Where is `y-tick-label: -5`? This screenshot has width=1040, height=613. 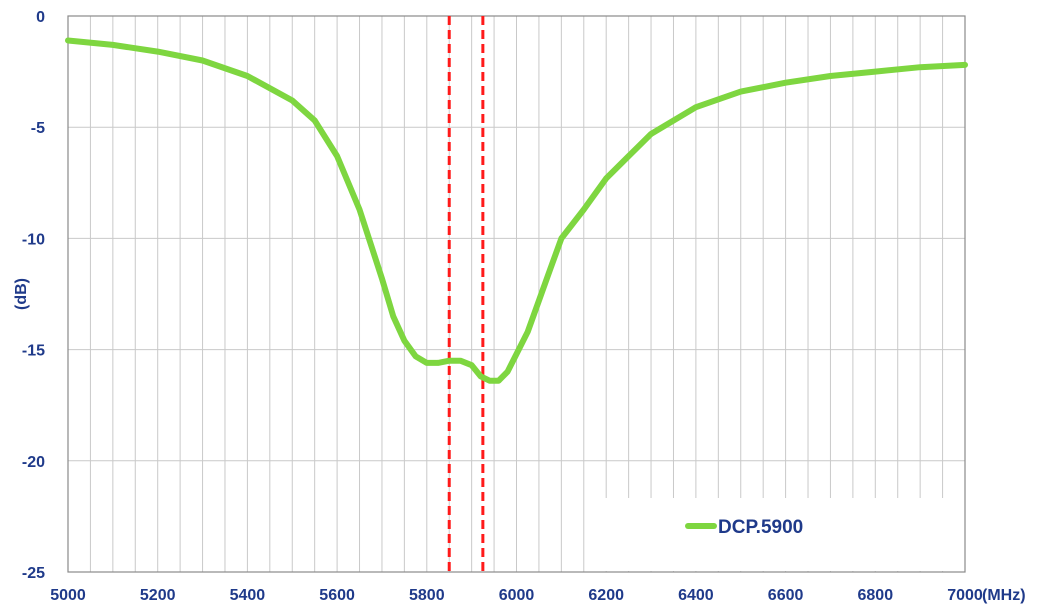
y-tick-label: -5 is located at coordinates (38, 128).